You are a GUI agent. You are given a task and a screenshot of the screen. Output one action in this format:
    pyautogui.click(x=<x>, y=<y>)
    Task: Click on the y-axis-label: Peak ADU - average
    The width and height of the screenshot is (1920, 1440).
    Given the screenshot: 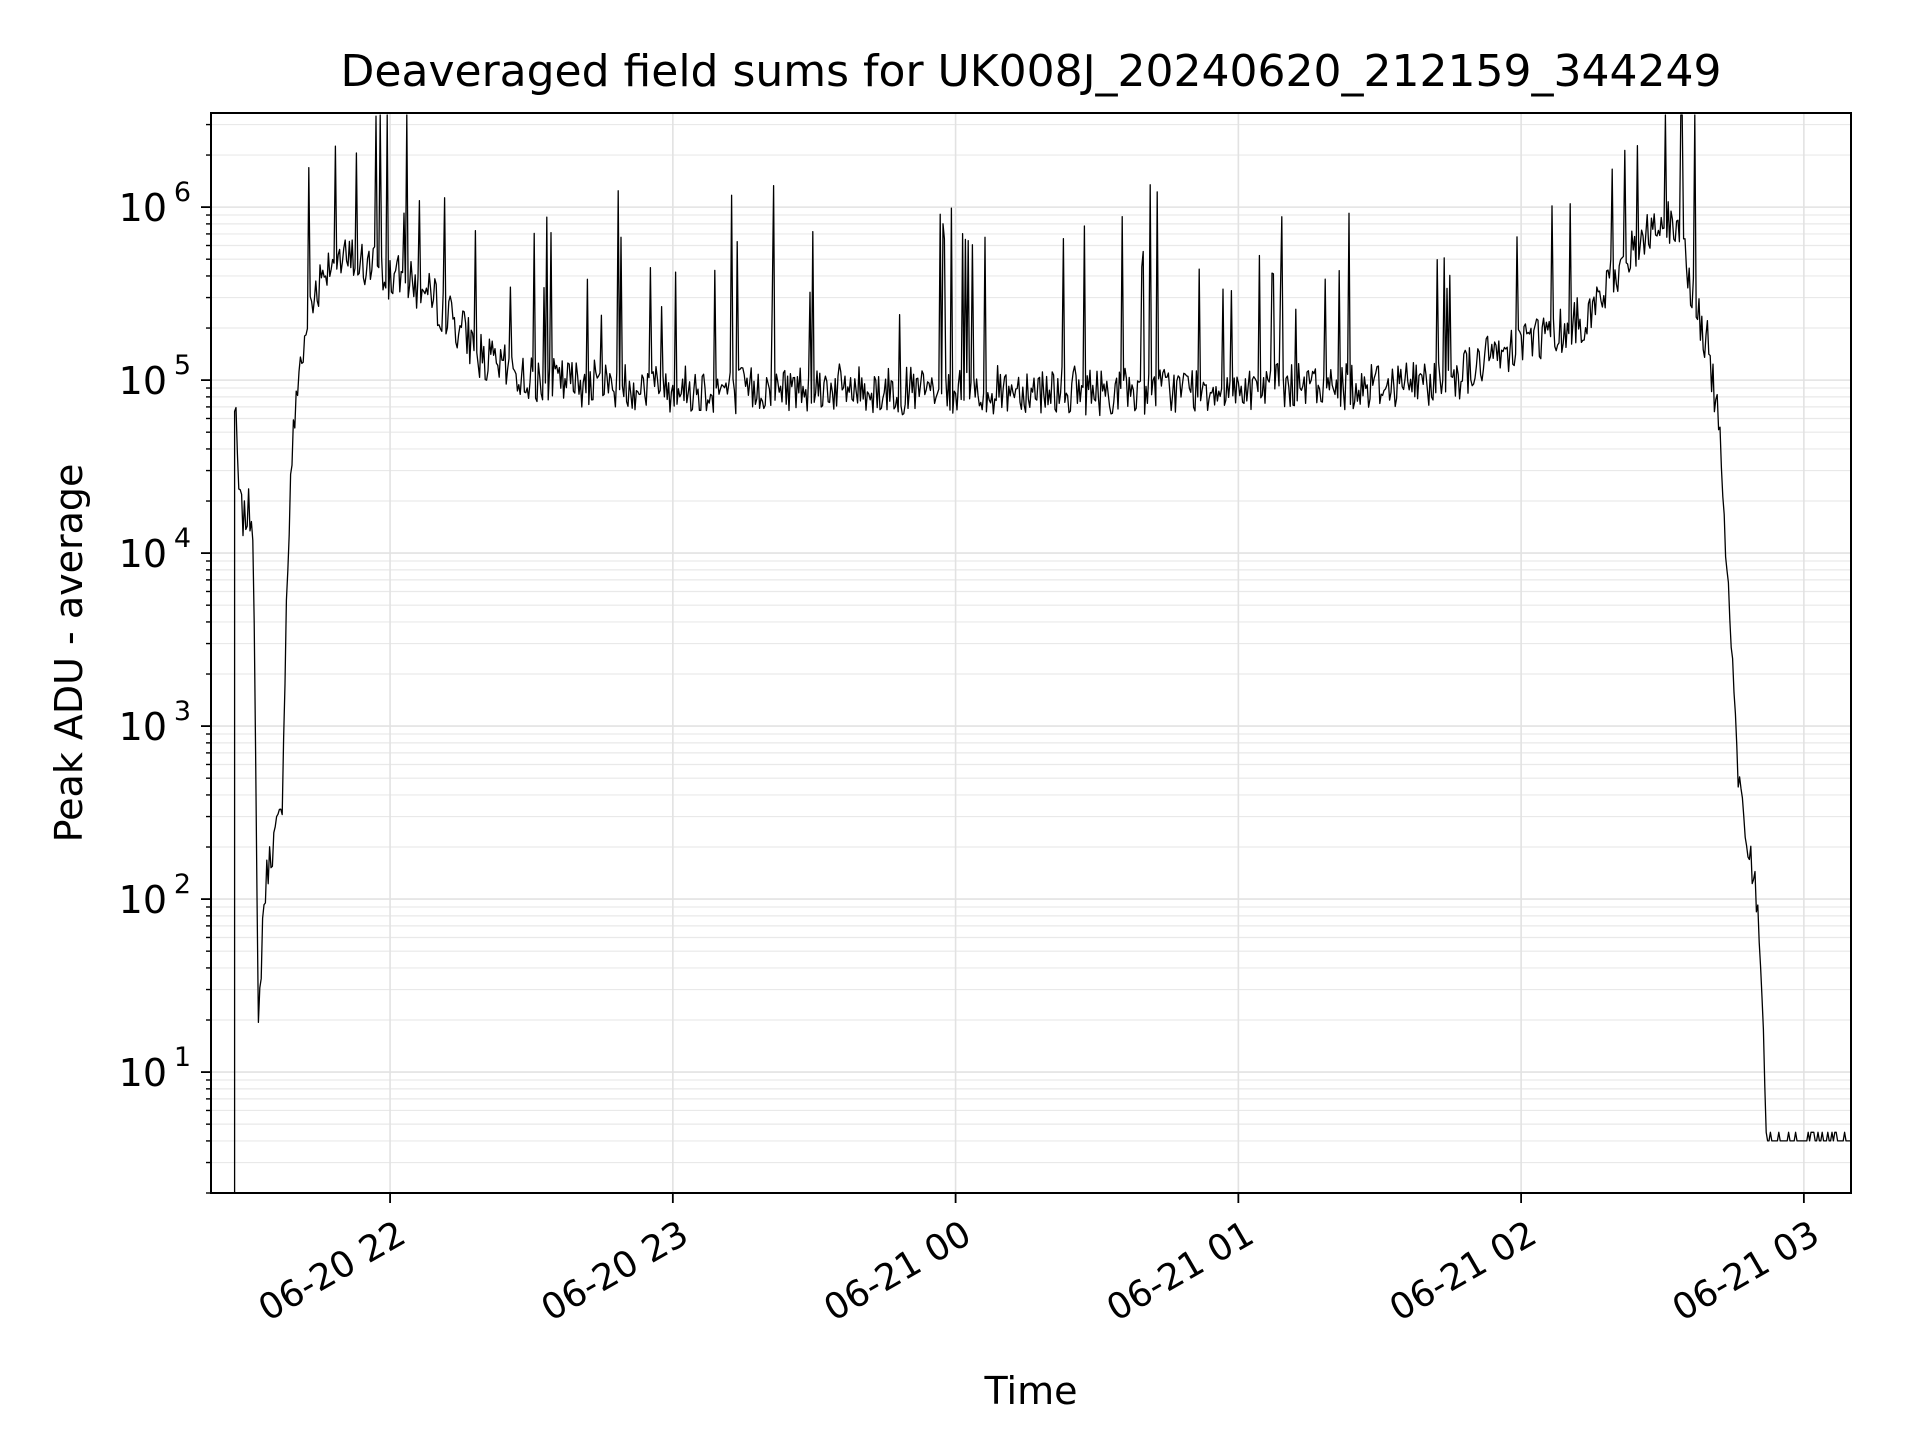 What is the action you would take?
    pyautogui.click(x=69, y=653)
    